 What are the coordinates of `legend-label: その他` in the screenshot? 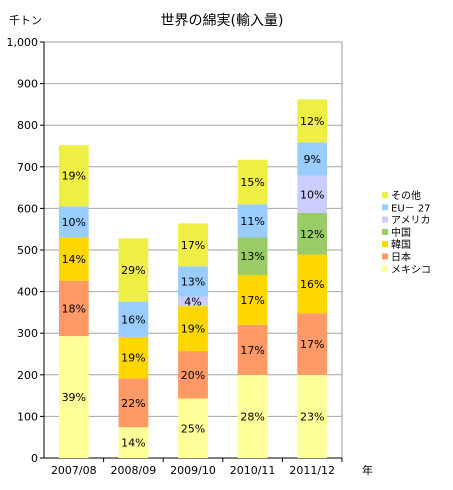 It's located at (406, 195).